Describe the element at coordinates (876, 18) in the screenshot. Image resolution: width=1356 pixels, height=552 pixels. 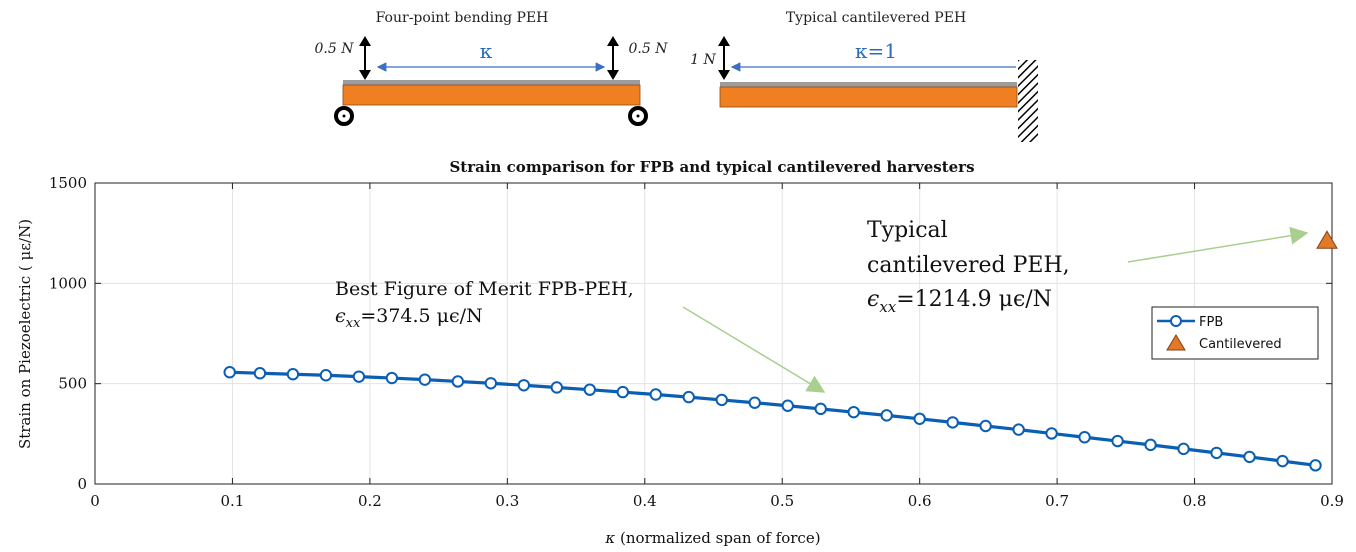
I see `cant-title: Typical cantilevered PEH` at that location.